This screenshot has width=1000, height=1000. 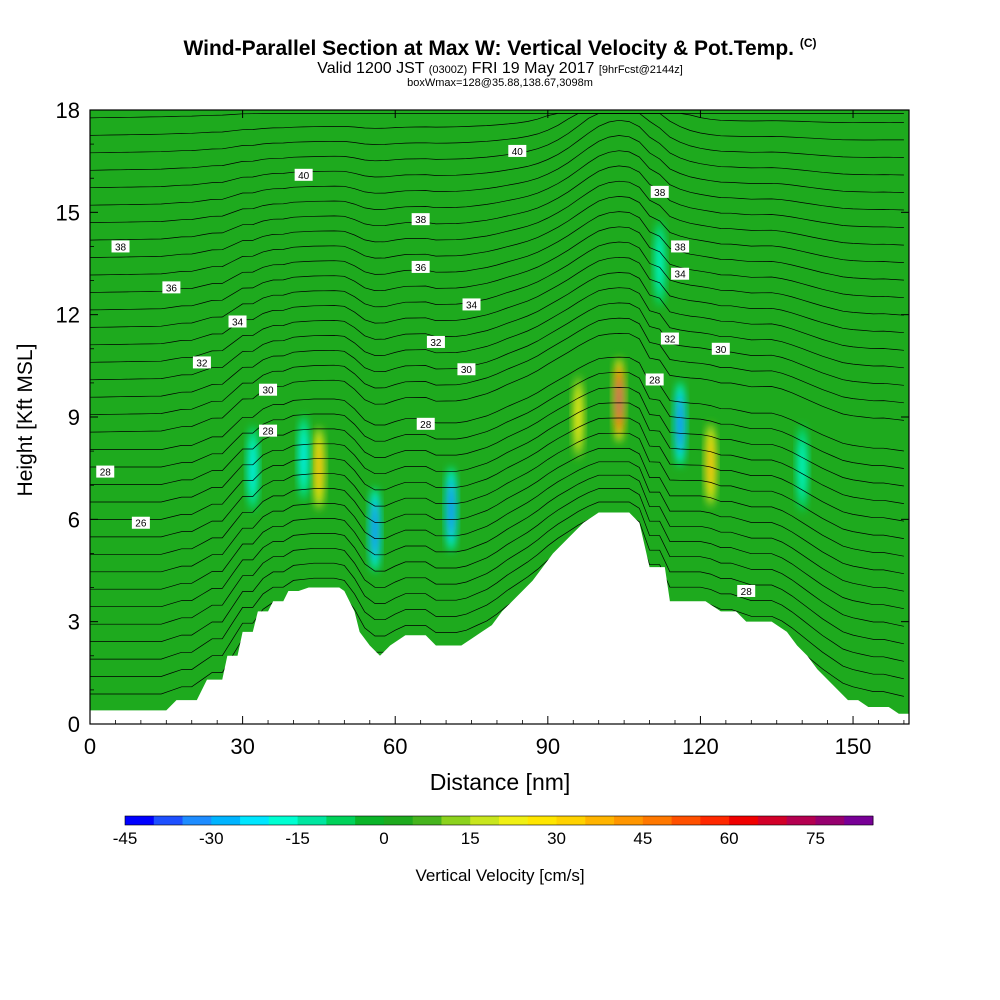 What do you see at coordinates (68, 315) in the screenshot?
I see `y-tick-label: 12` at bounding box center [68, 315].